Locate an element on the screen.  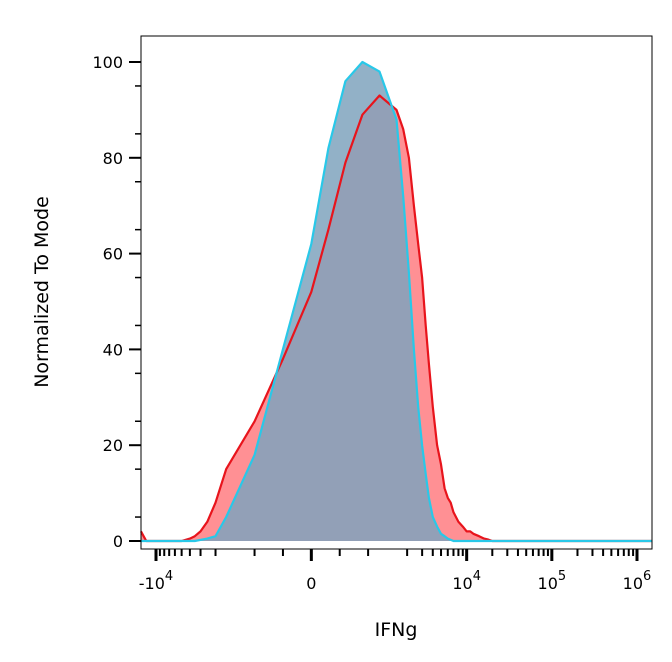
x-axis-title: IFNg is located at coordinates (396, 630).